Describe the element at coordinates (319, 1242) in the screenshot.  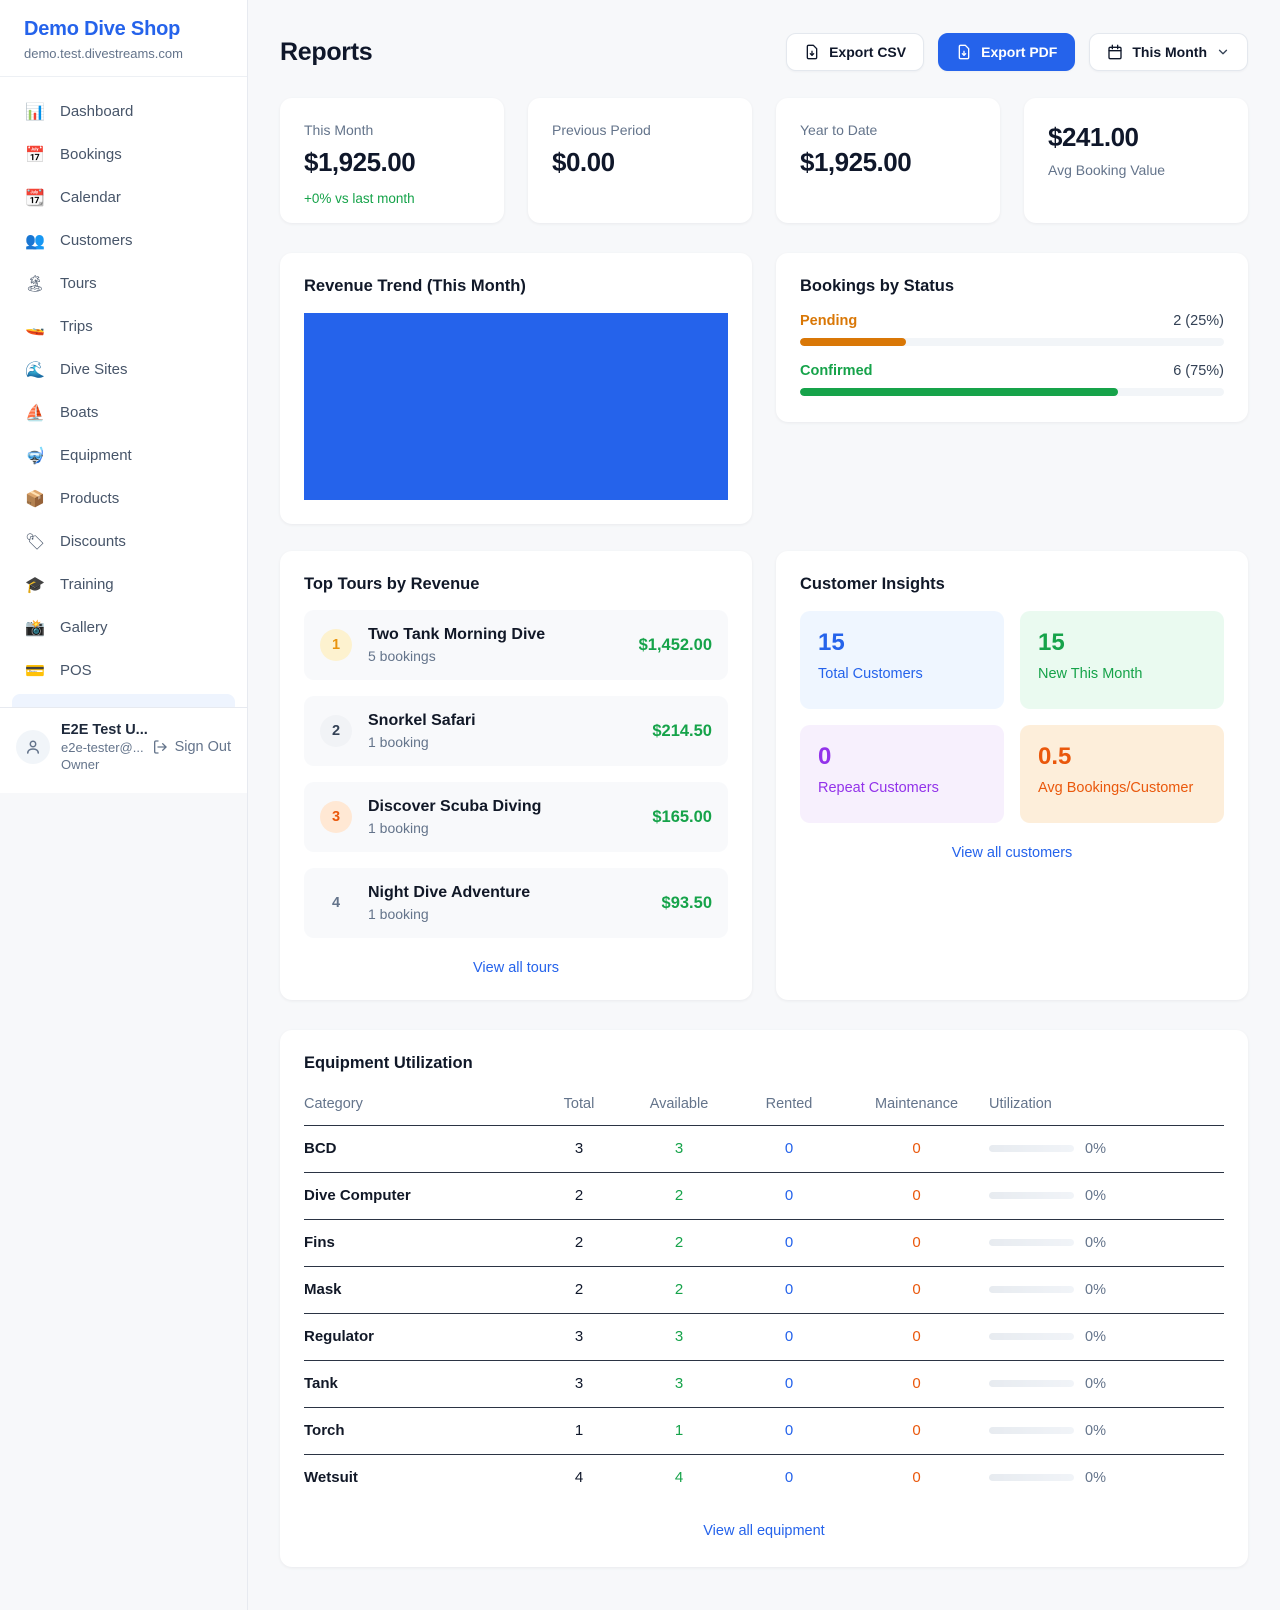
I see `equipment-category: Fins` at that location.